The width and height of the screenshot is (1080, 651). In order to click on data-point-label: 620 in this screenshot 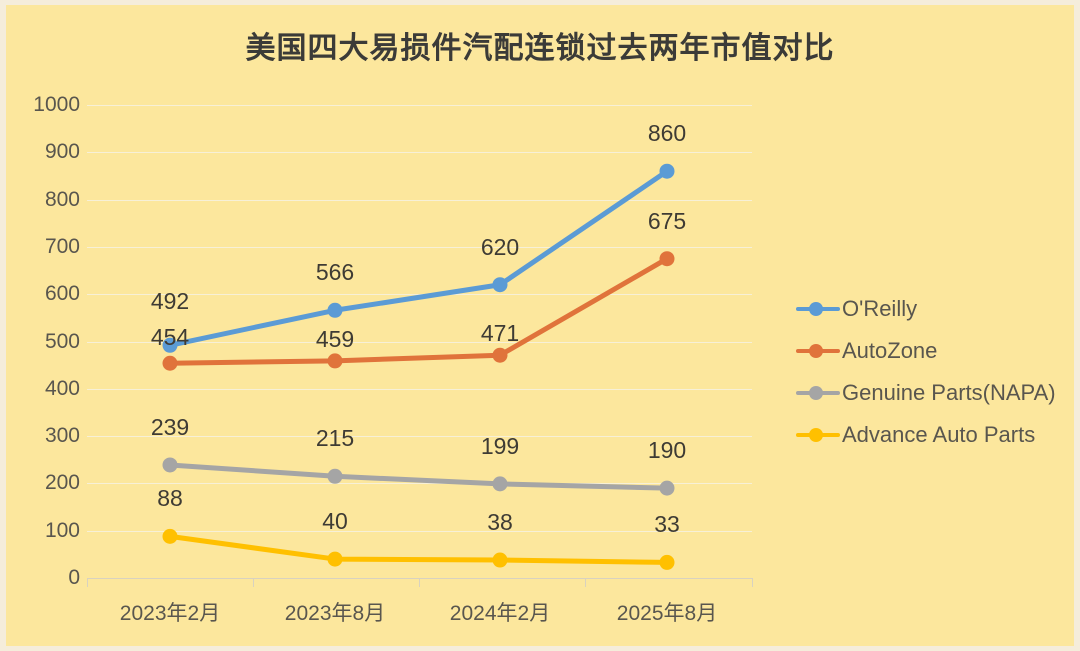, I will do `click(500, 246)`.